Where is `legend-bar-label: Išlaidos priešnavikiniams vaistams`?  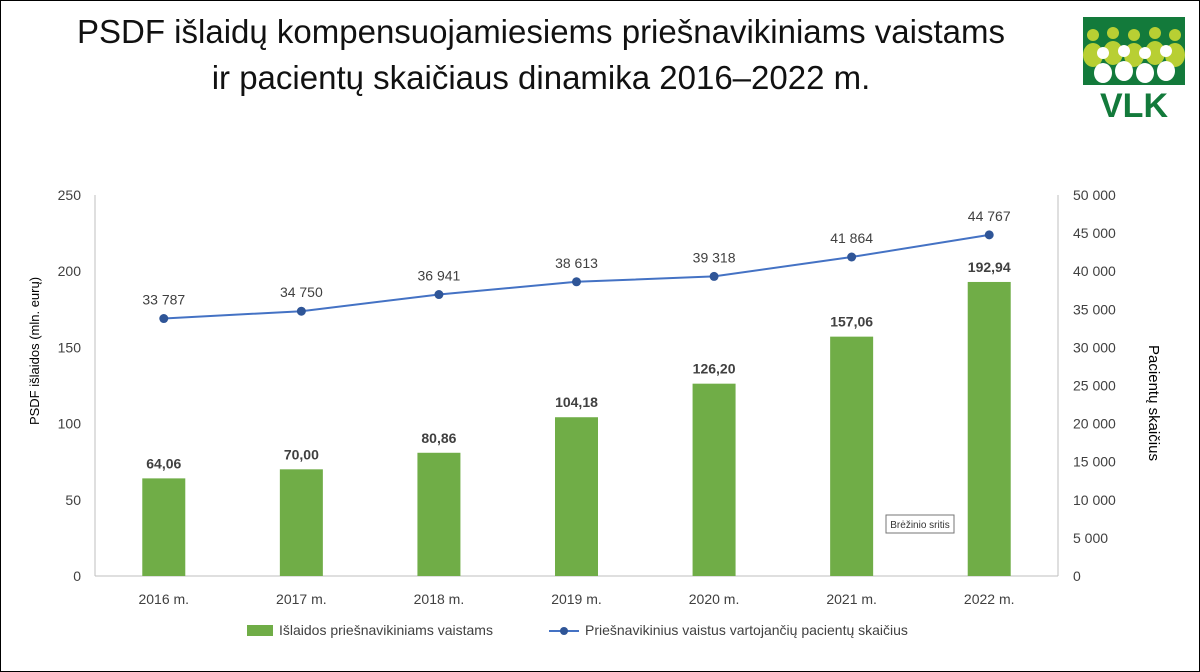
legend-bar-label: Išlaidos priešnavikiniams vaistams is located at coordinates (386, 630).